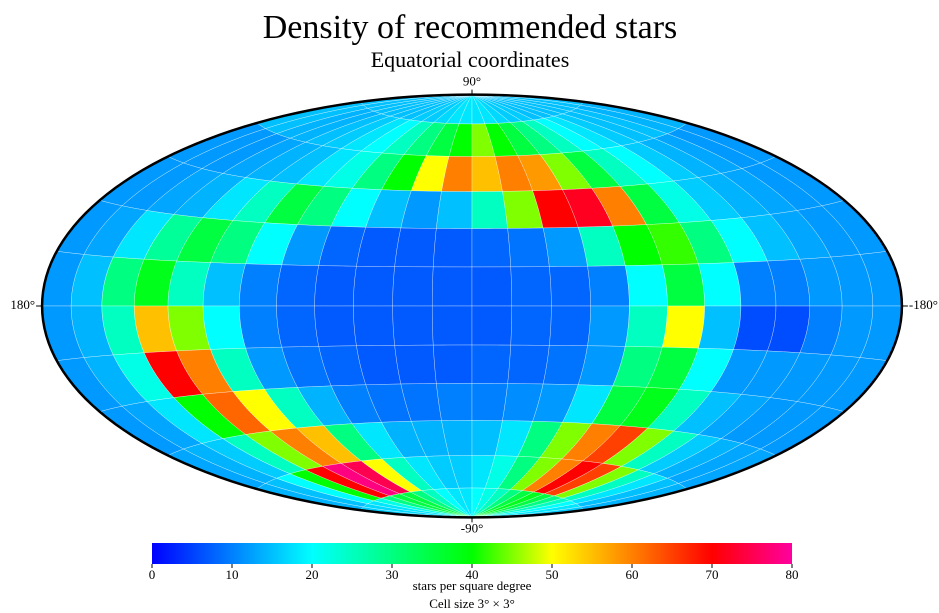 The image size is (939, 613). What do you see at coordinates (22, 304) in the screenshot?
I see `x-tick-label: 180°` at bounding box center [22, 304].